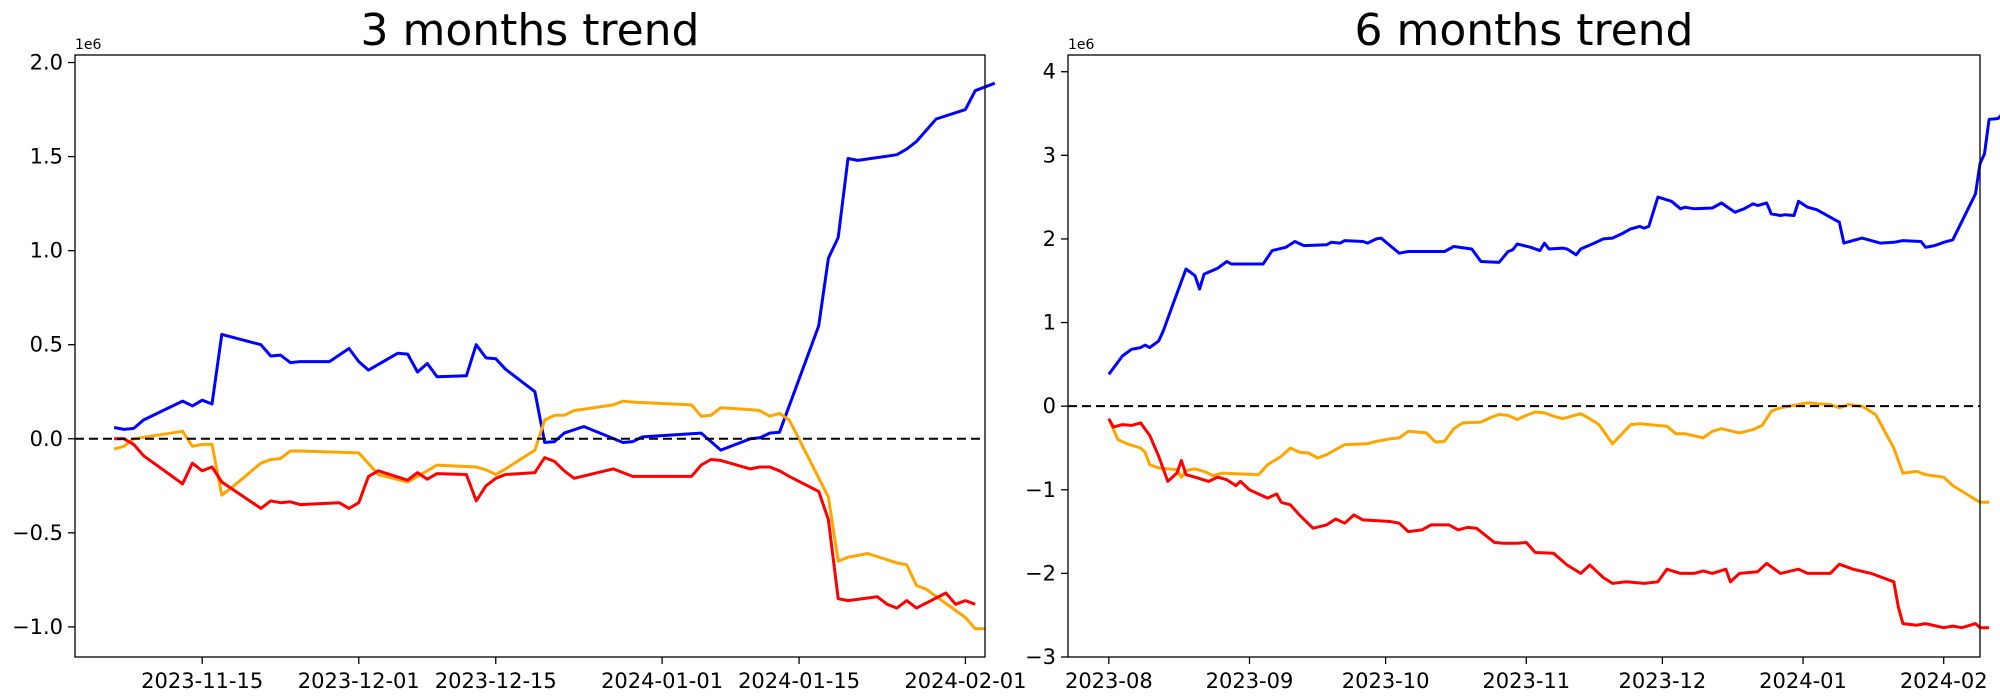 Image resolution: width=2000 pixels, height=700 pixels. What do you see at coordinates (496, 681) in the screenshot?
I see `x-tick-label: 2023-12-15` at bounding box center [496, 681].